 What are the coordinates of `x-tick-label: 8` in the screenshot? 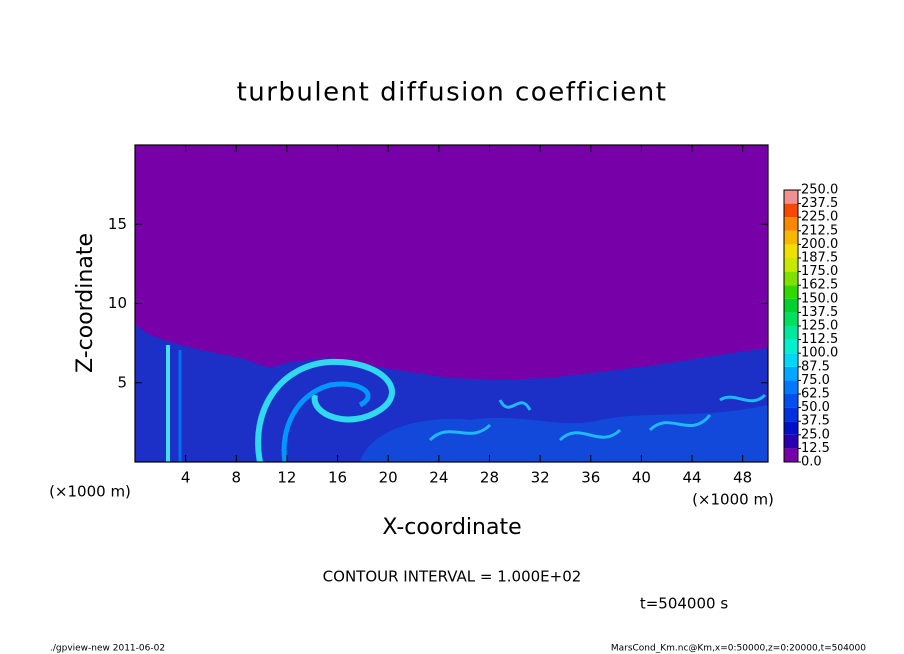 It's located at (237, 478).